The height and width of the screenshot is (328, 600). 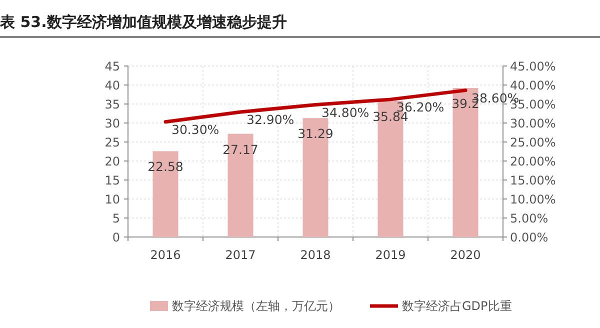 I want to click on data-label: 22.58, so click(x=166, y=166).